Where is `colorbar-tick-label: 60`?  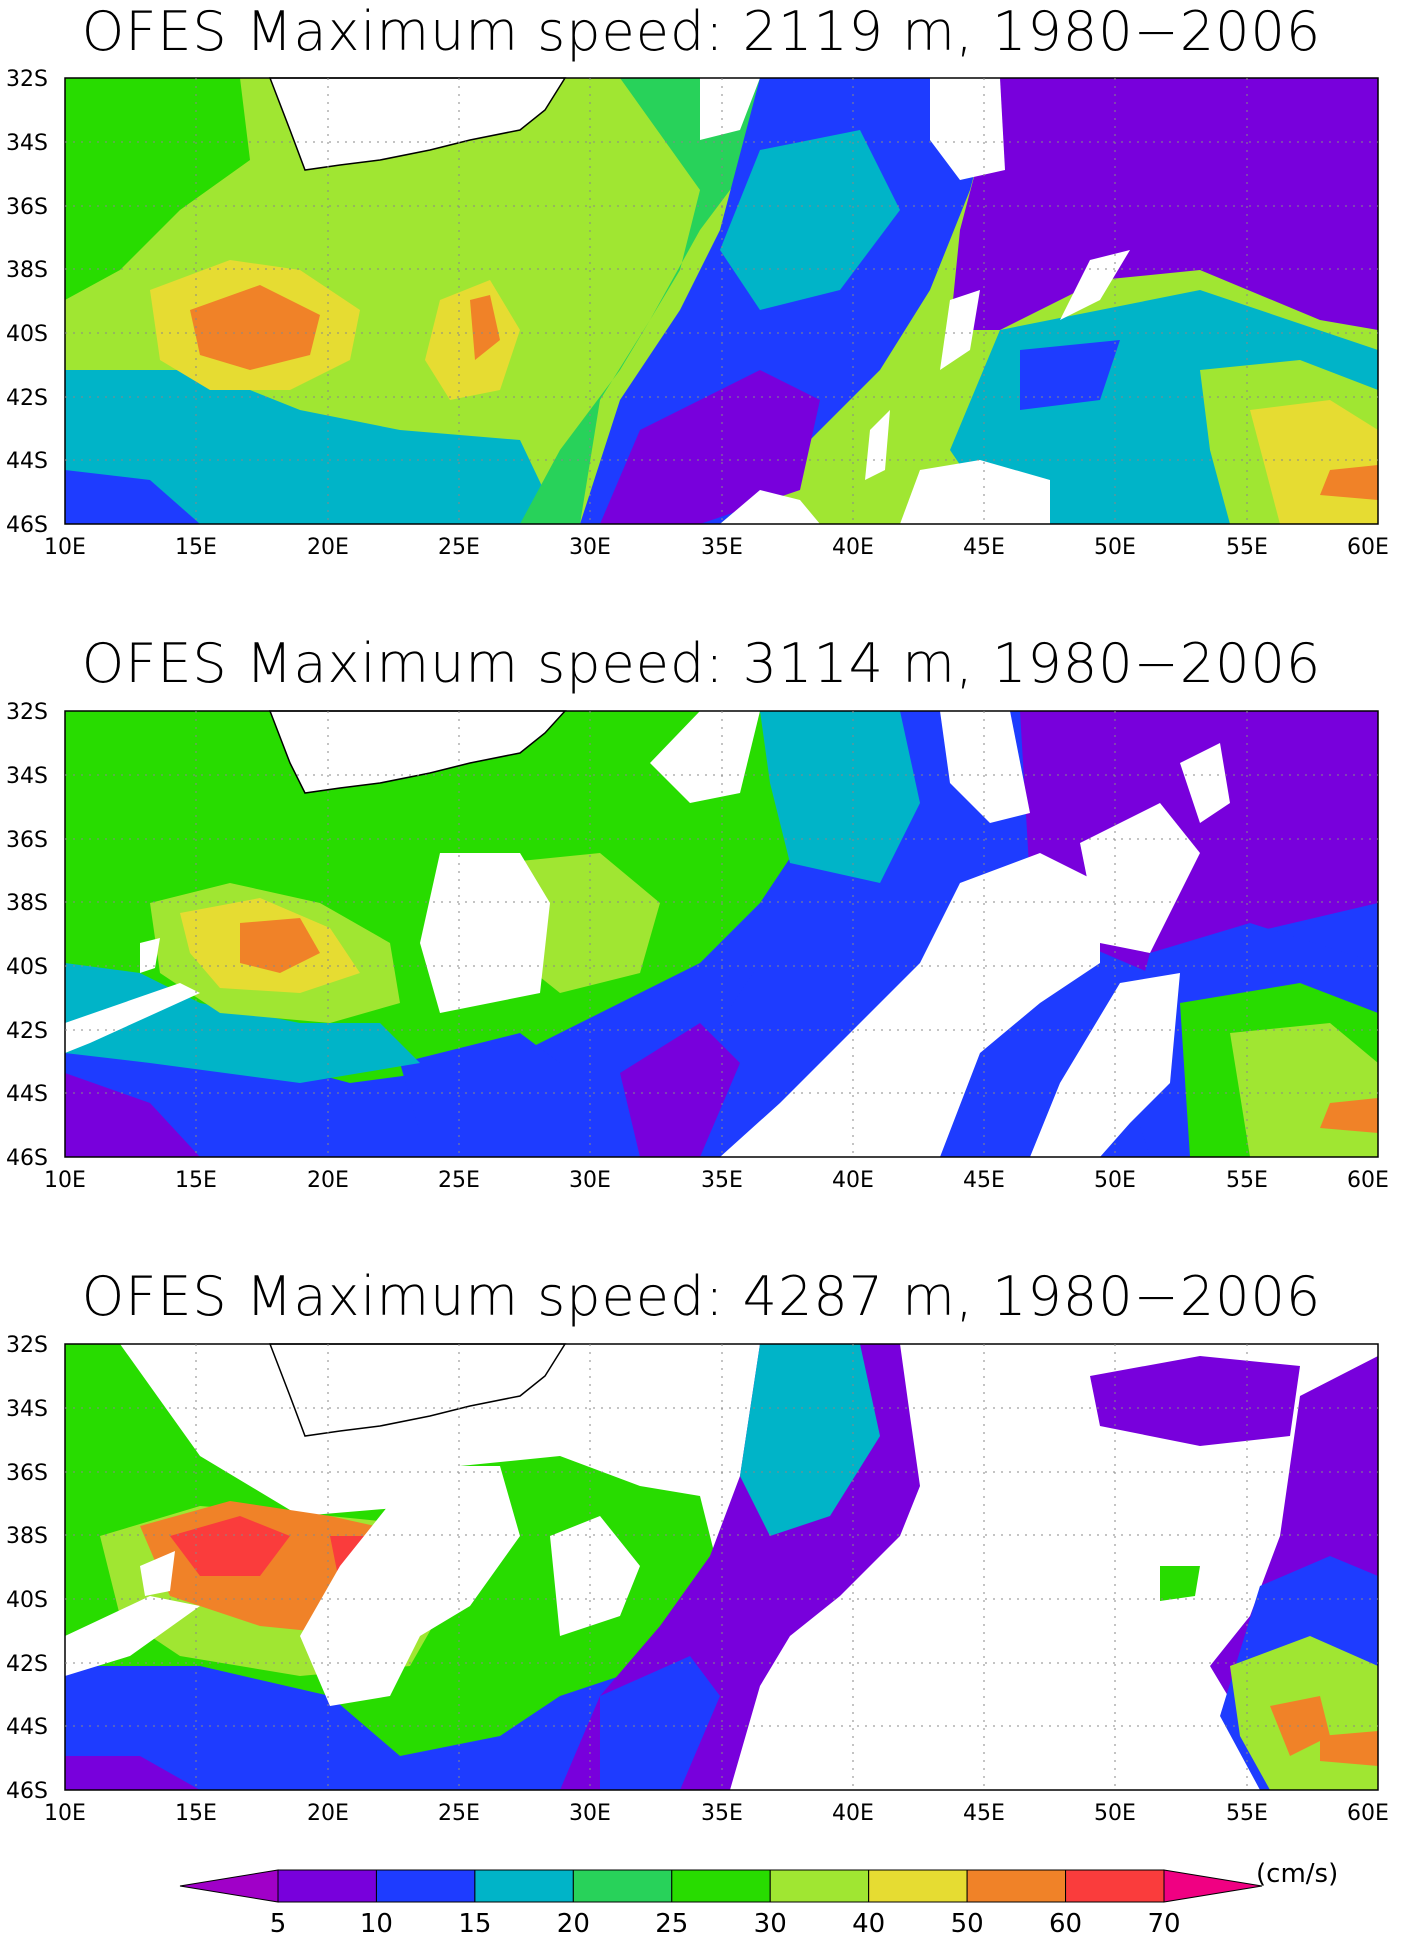 colorbar-tick-label: 60 is located at coordinates (1065, 1924).